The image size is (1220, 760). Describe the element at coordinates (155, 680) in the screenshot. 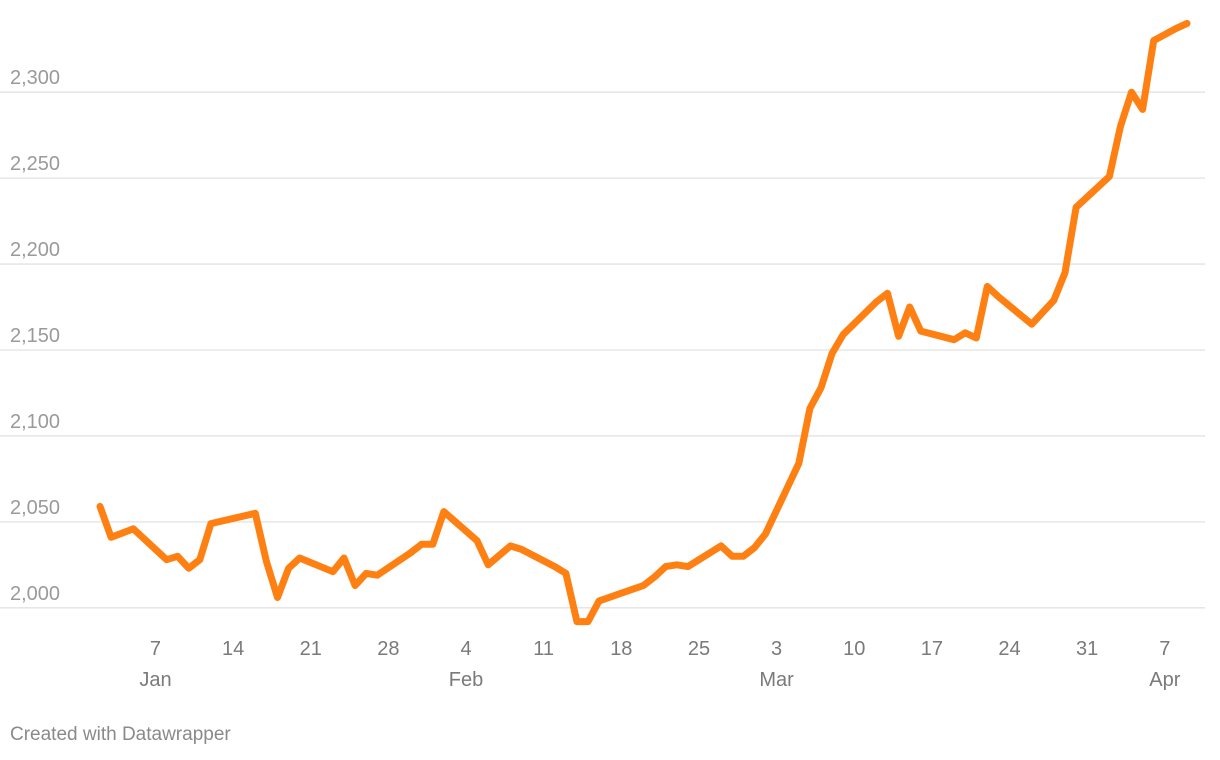

I see `x-month-label: Jan` at that location.